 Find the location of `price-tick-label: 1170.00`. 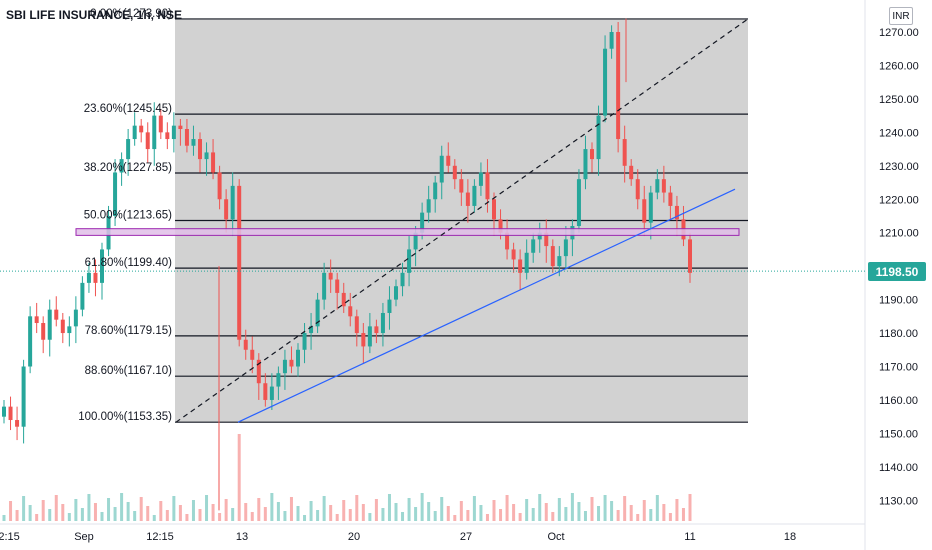

price-tick-label: 1170.00 is located at coordinates (898, 368).